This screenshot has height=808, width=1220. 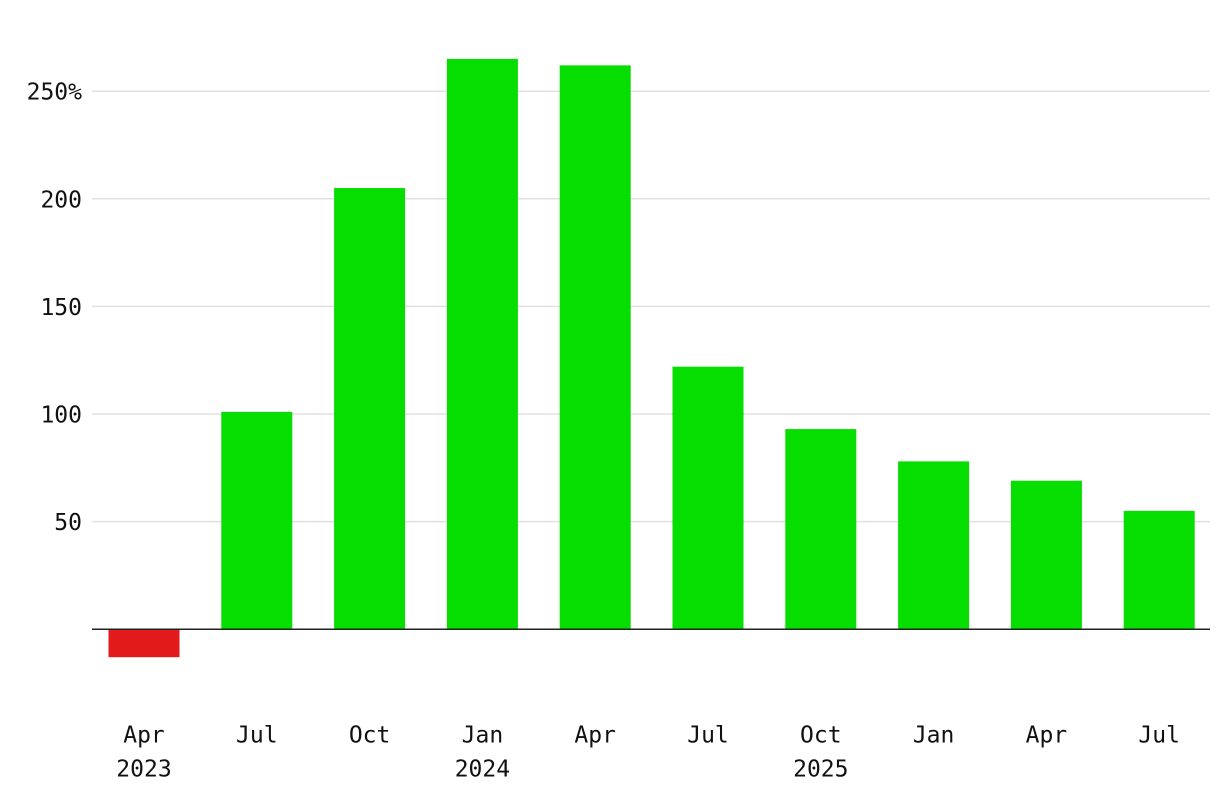 What do you see at coordinates (68, 523) in the screenshot?
I see `y-tick-label: 50` at bounding box center [68, 523].